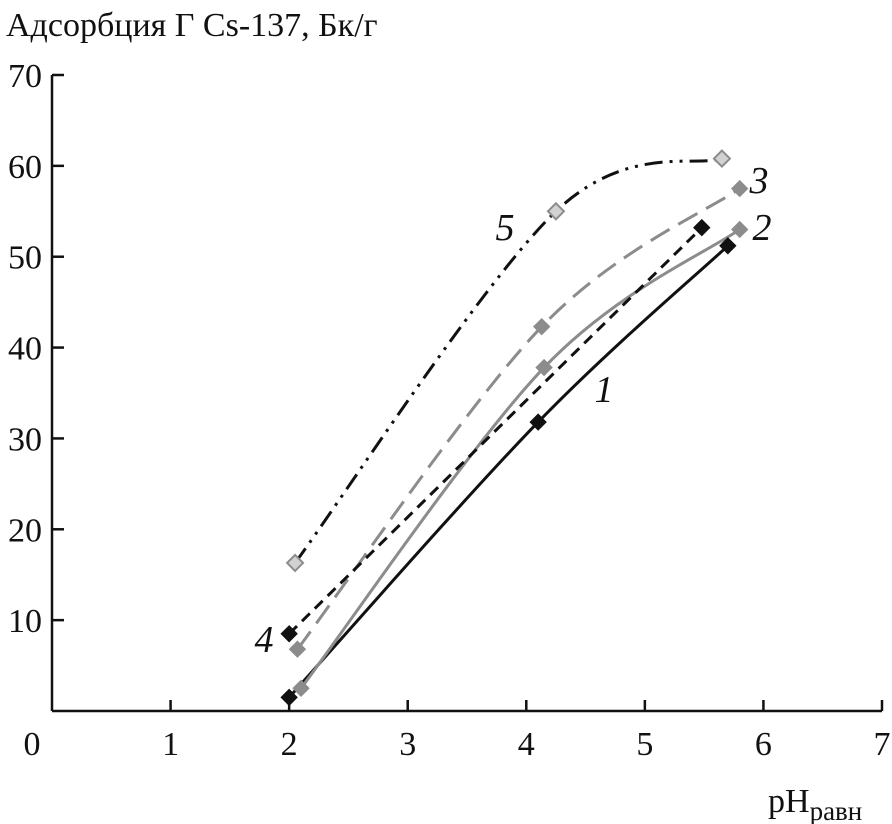  Describe the element at coordinates (25, 439) in the screenshot. I see `y-tick-label: 30` at that location.